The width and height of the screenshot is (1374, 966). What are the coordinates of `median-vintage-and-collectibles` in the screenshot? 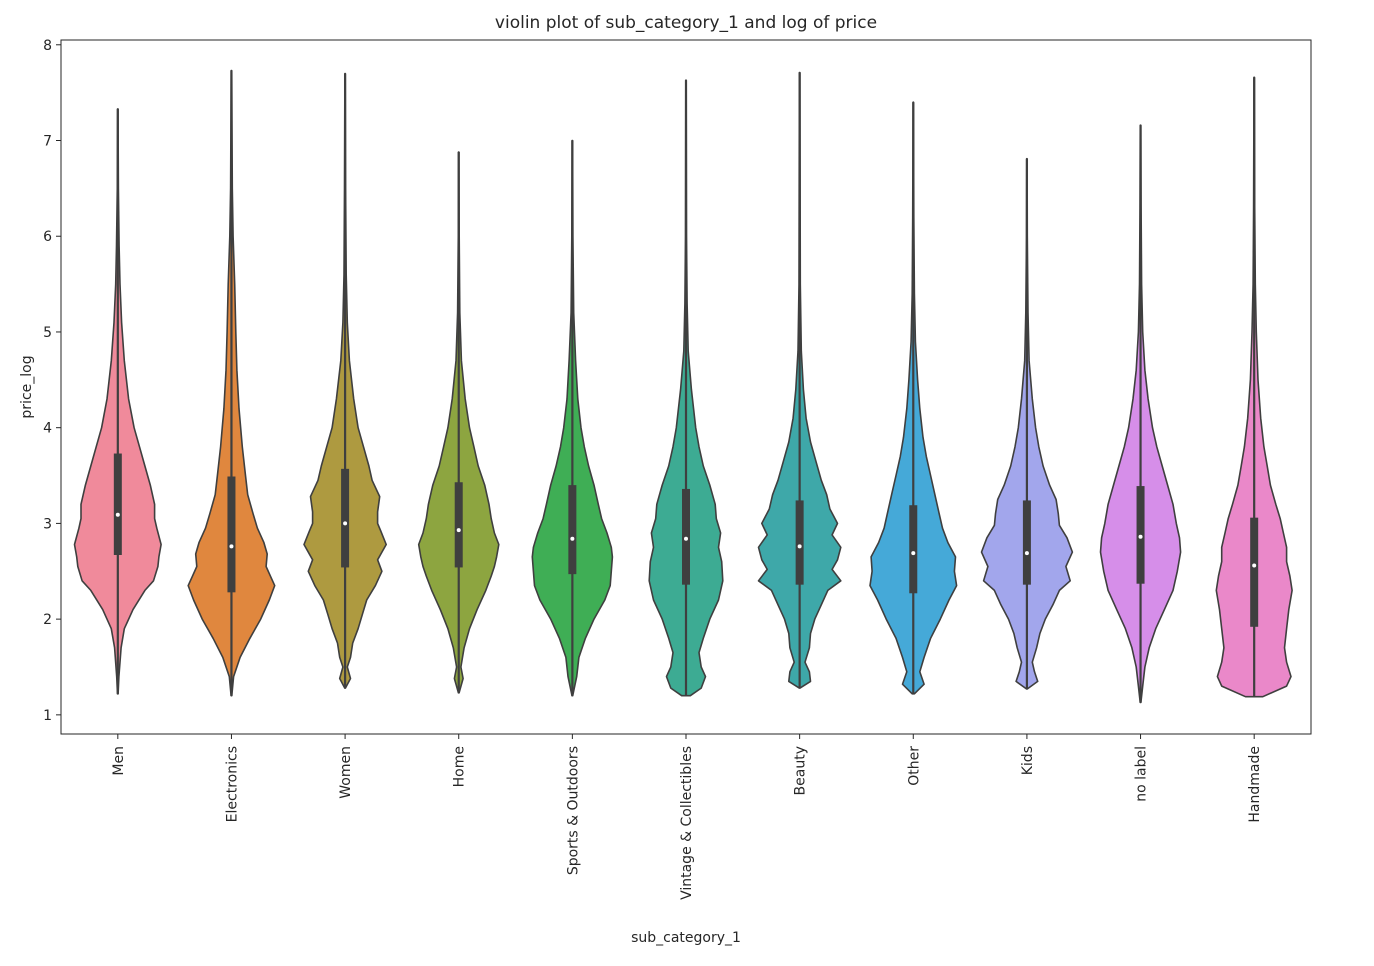 It's located at (686, 538).